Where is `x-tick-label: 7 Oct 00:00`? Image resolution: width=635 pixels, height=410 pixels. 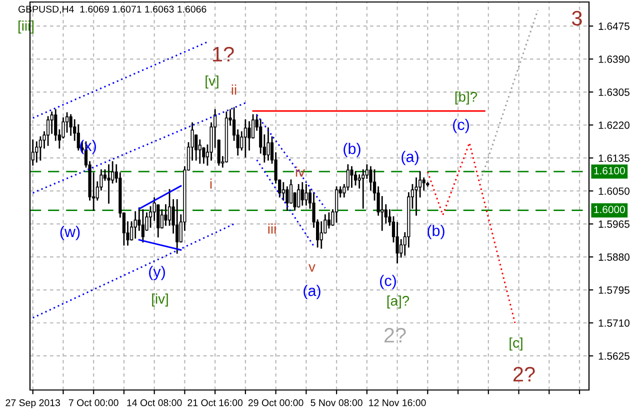 x-tick-label: 7 Oct 00:00 is located at coordinates (93, 402).